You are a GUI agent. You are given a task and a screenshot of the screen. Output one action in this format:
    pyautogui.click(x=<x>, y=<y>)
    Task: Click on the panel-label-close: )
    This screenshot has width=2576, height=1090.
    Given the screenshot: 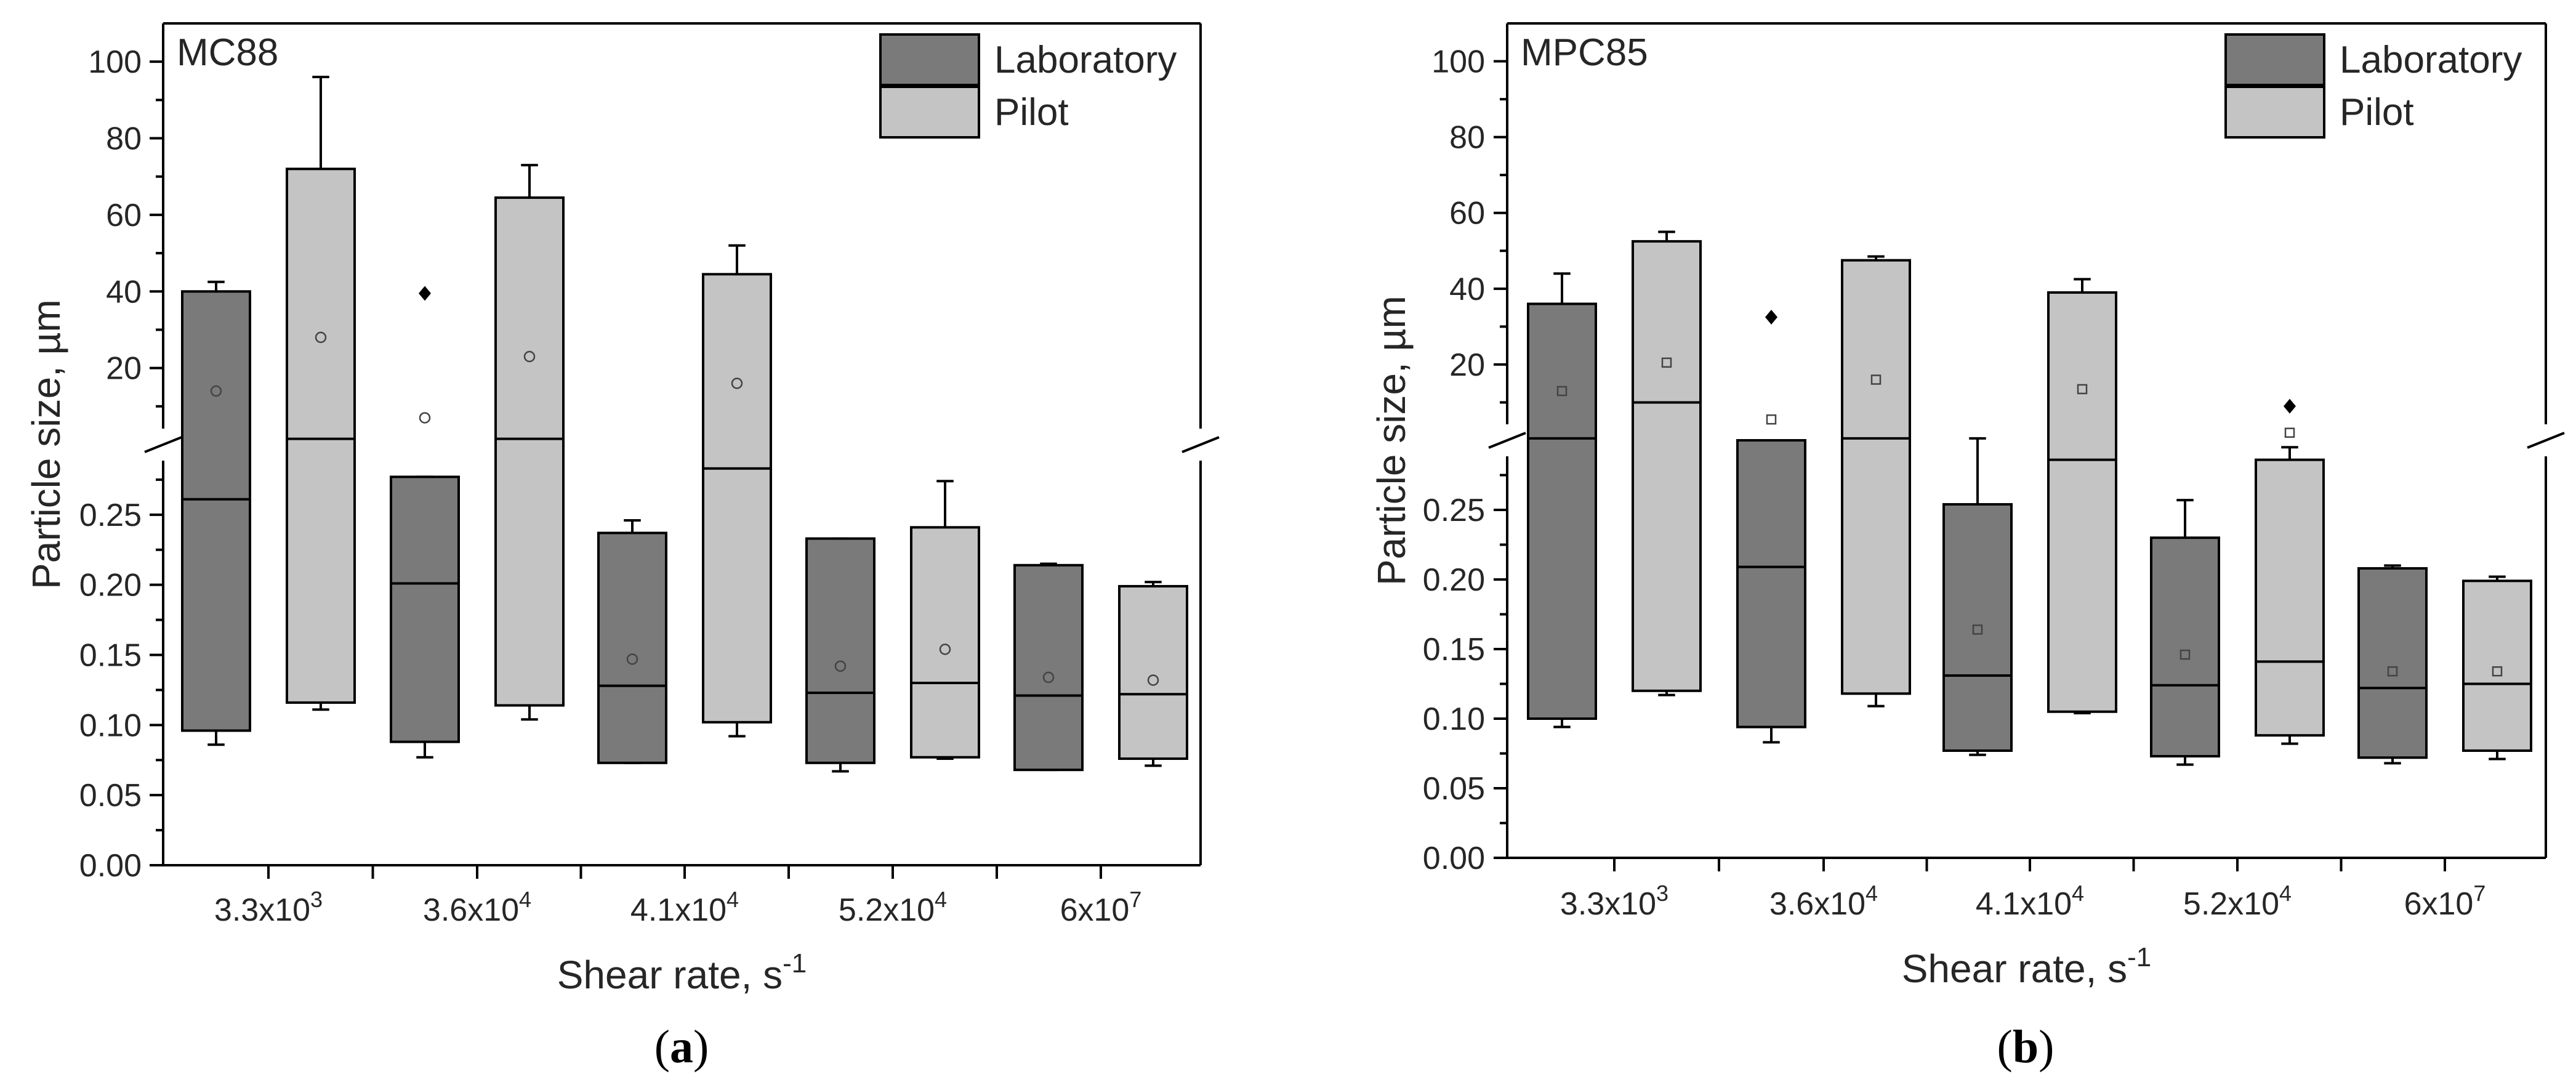 What is the action you would take?
    pyautogui.click(x=2046, y=1047)
    